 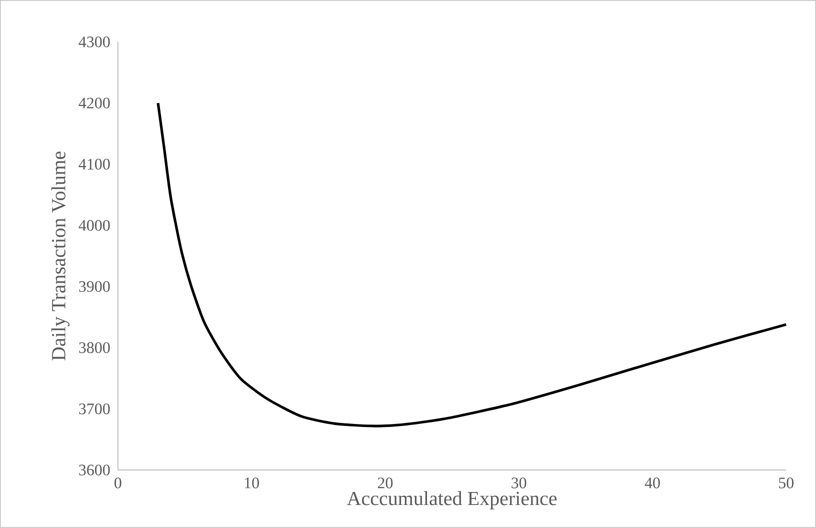 What do you see at coordinates (94, 42) in the screenshot?
I see `y-tick-label: 4300` at bounding box center [94, 42].